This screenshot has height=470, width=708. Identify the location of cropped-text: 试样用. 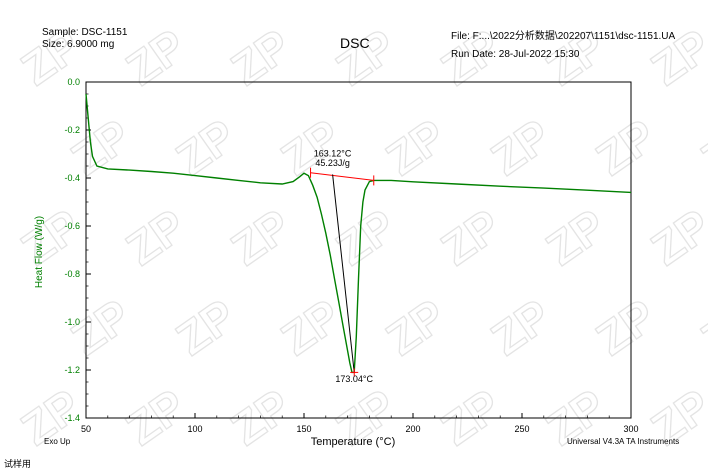
(18, 464).